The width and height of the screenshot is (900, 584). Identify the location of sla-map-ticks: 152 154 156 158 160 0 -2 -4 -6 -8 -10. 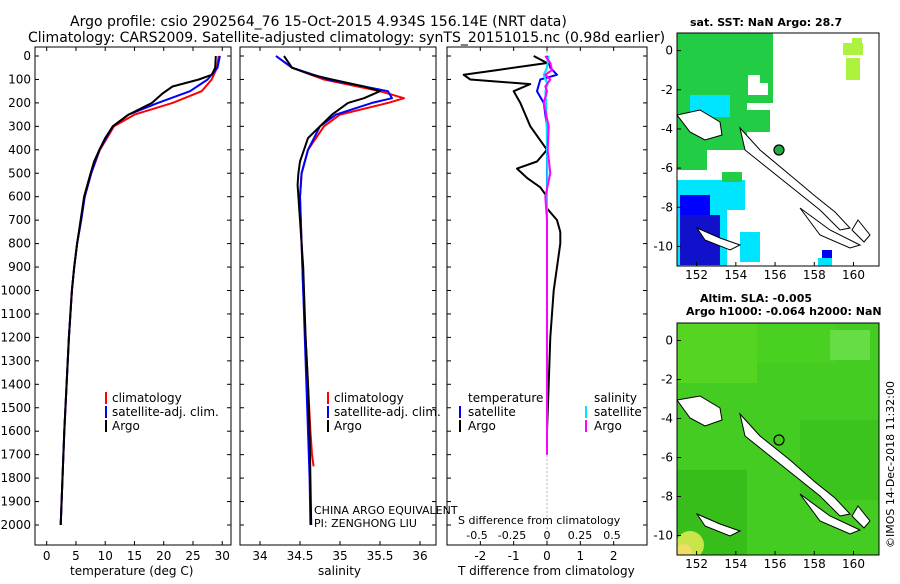
(759, 452).